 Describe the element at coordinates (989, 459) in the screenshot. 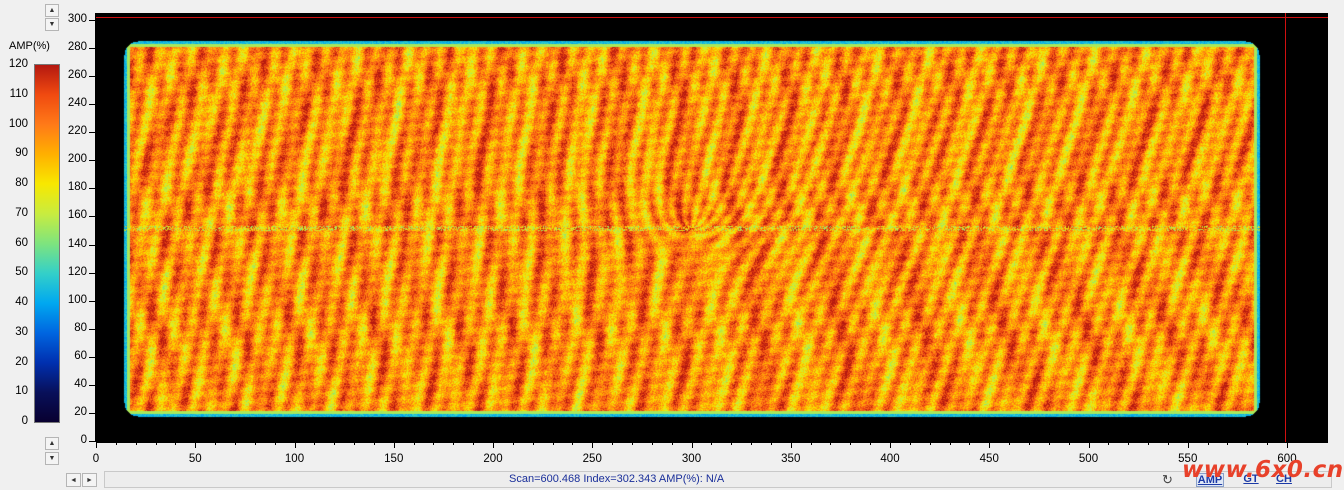

I see `x-tick-label: 450` at that location.